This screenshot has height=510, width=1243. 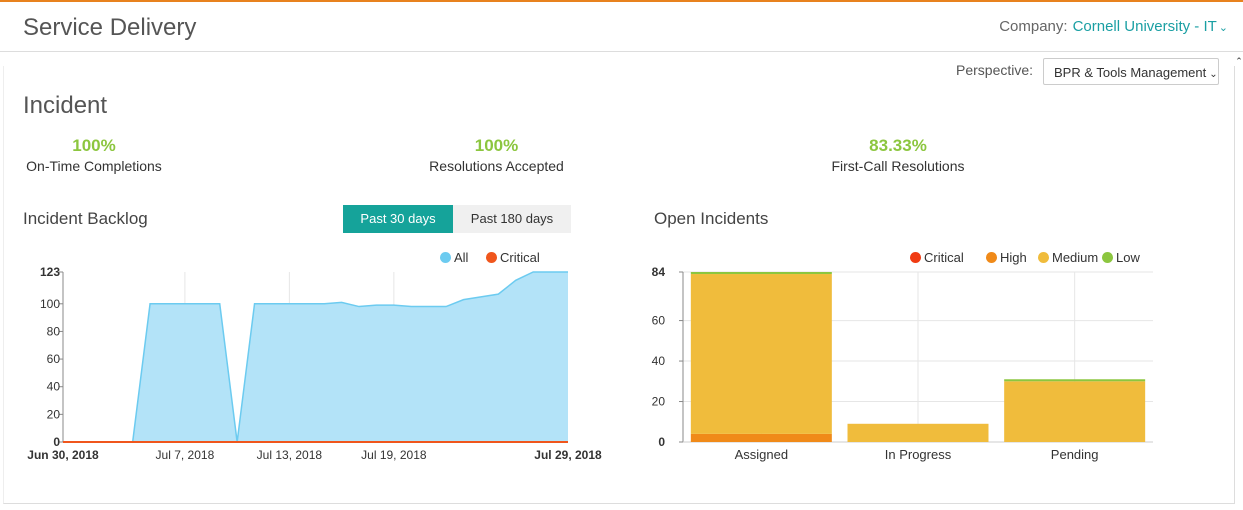 What do you see at coordinates (1144, 26) in the screenshot?
I see `company-value: Cornell University - IT` at bounding box center [1144, 26].